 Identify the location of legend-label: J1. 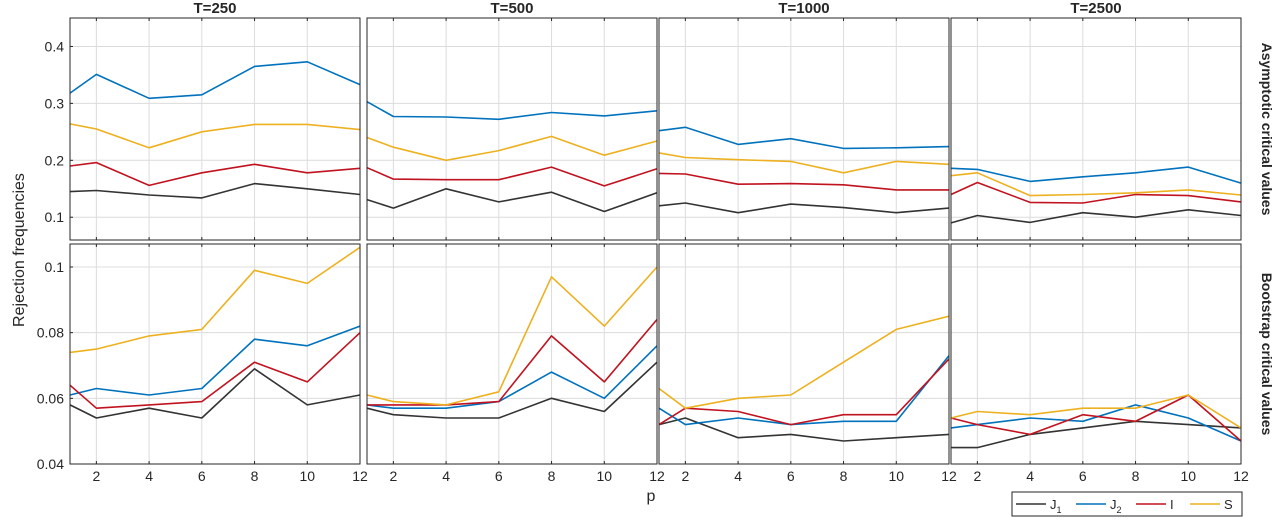
(1056, 506).